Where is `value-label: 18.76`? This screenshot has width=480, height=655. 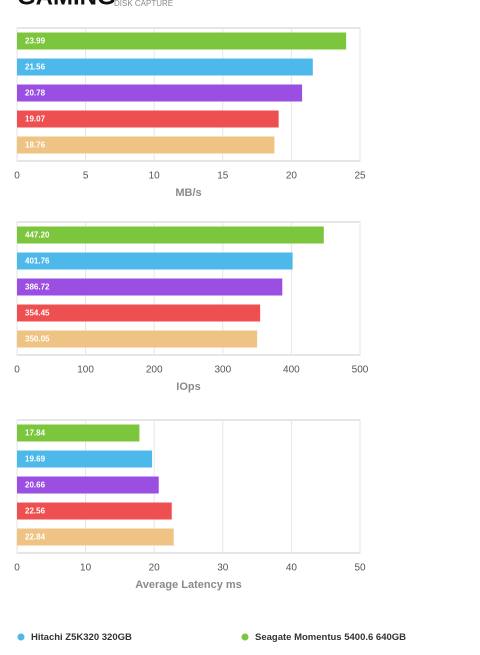
value-label: 18.76 is located at coordinates (35, 145).